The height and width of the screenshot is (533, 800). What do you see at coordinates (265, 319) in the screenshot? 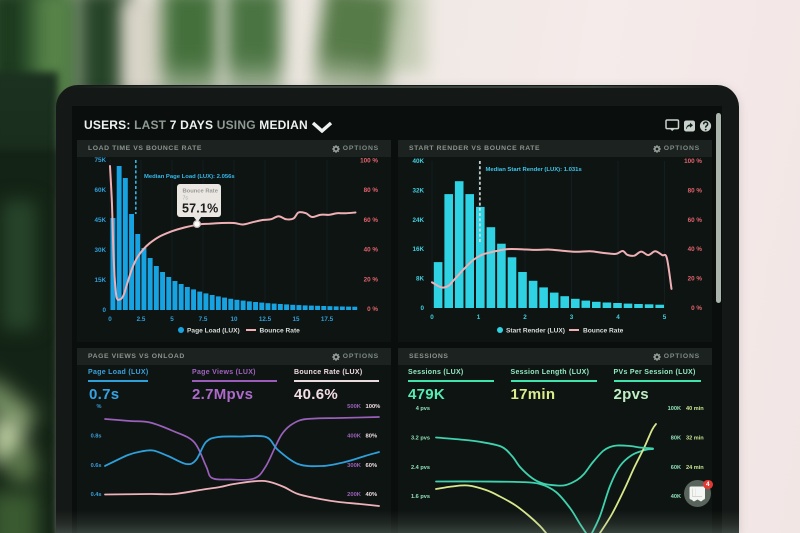
I see `svg-text: 12.5` at bounding box center [265, 319].